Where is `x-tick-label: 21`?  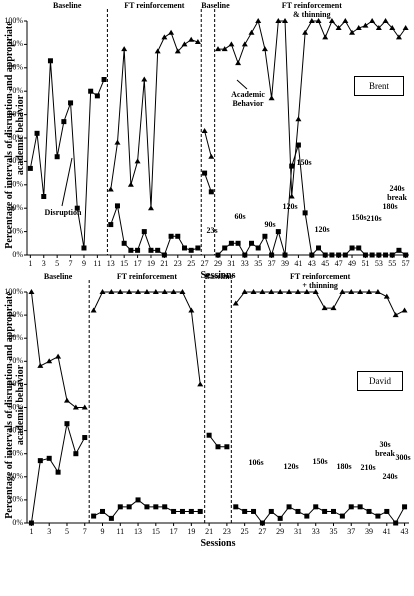 x-tick-label: 21 is located at coordinates (164, 263).